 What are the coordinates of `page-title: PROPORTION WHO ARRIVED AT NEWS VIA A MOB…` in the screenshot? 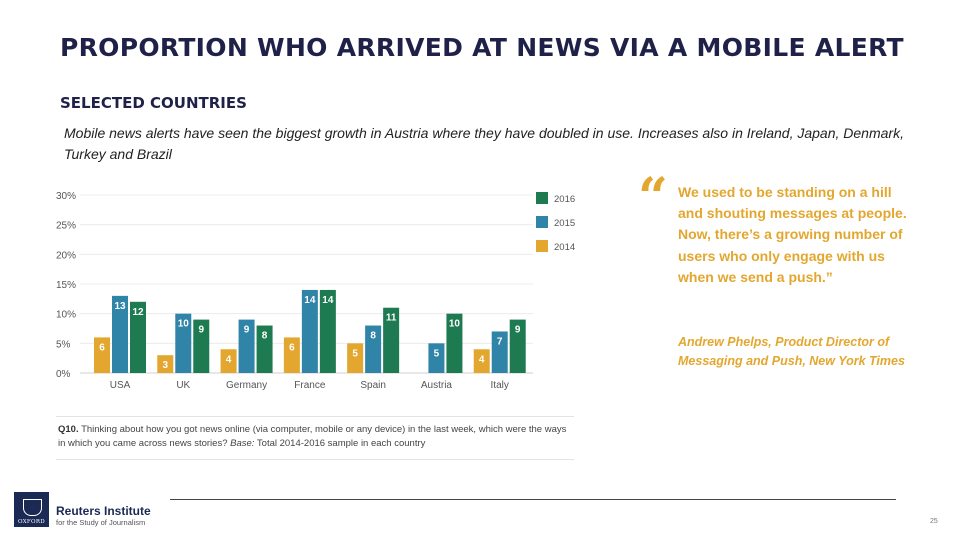 It's located at (482, 47).